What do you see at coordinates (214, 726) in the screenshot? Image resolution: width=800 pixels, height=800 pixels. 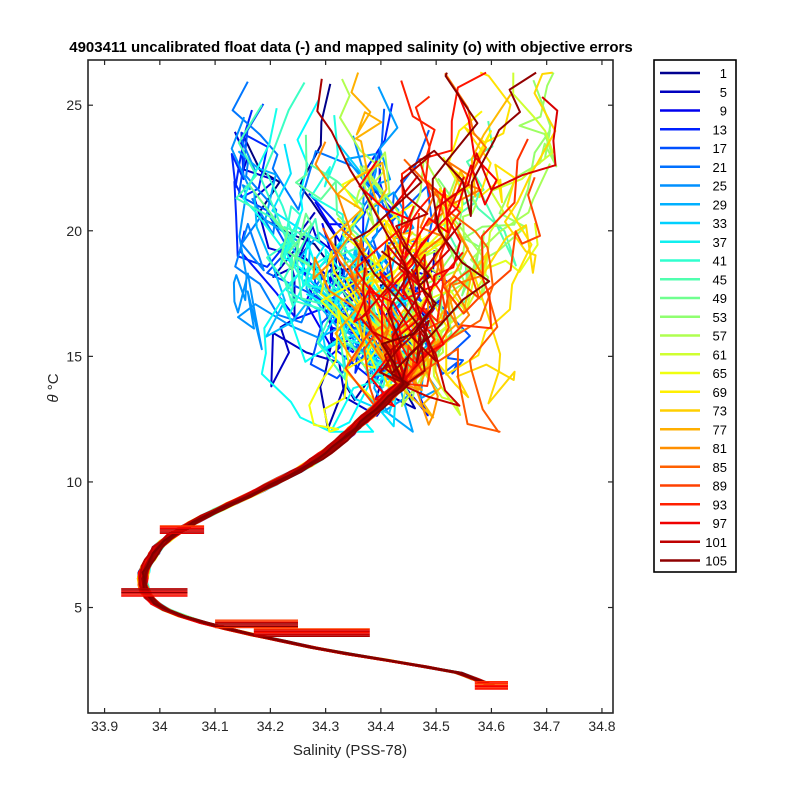 I see `x-tick-label: 34.1` at bounding box center [214, 726].